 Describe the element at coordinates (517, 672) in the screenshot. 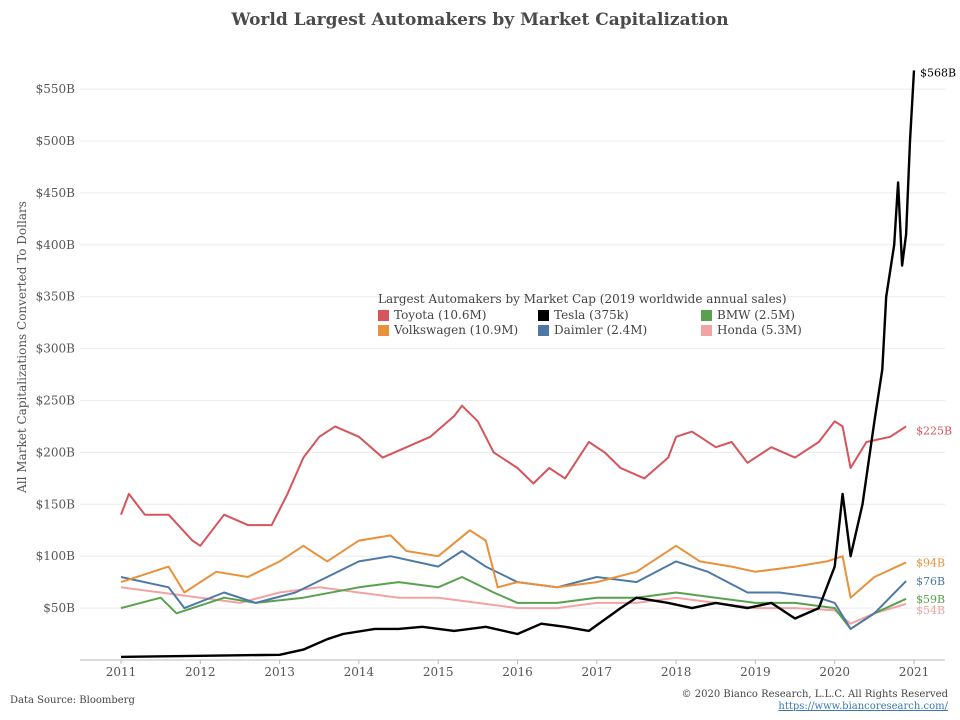

I see `x-tick-label: 2016` at that location.